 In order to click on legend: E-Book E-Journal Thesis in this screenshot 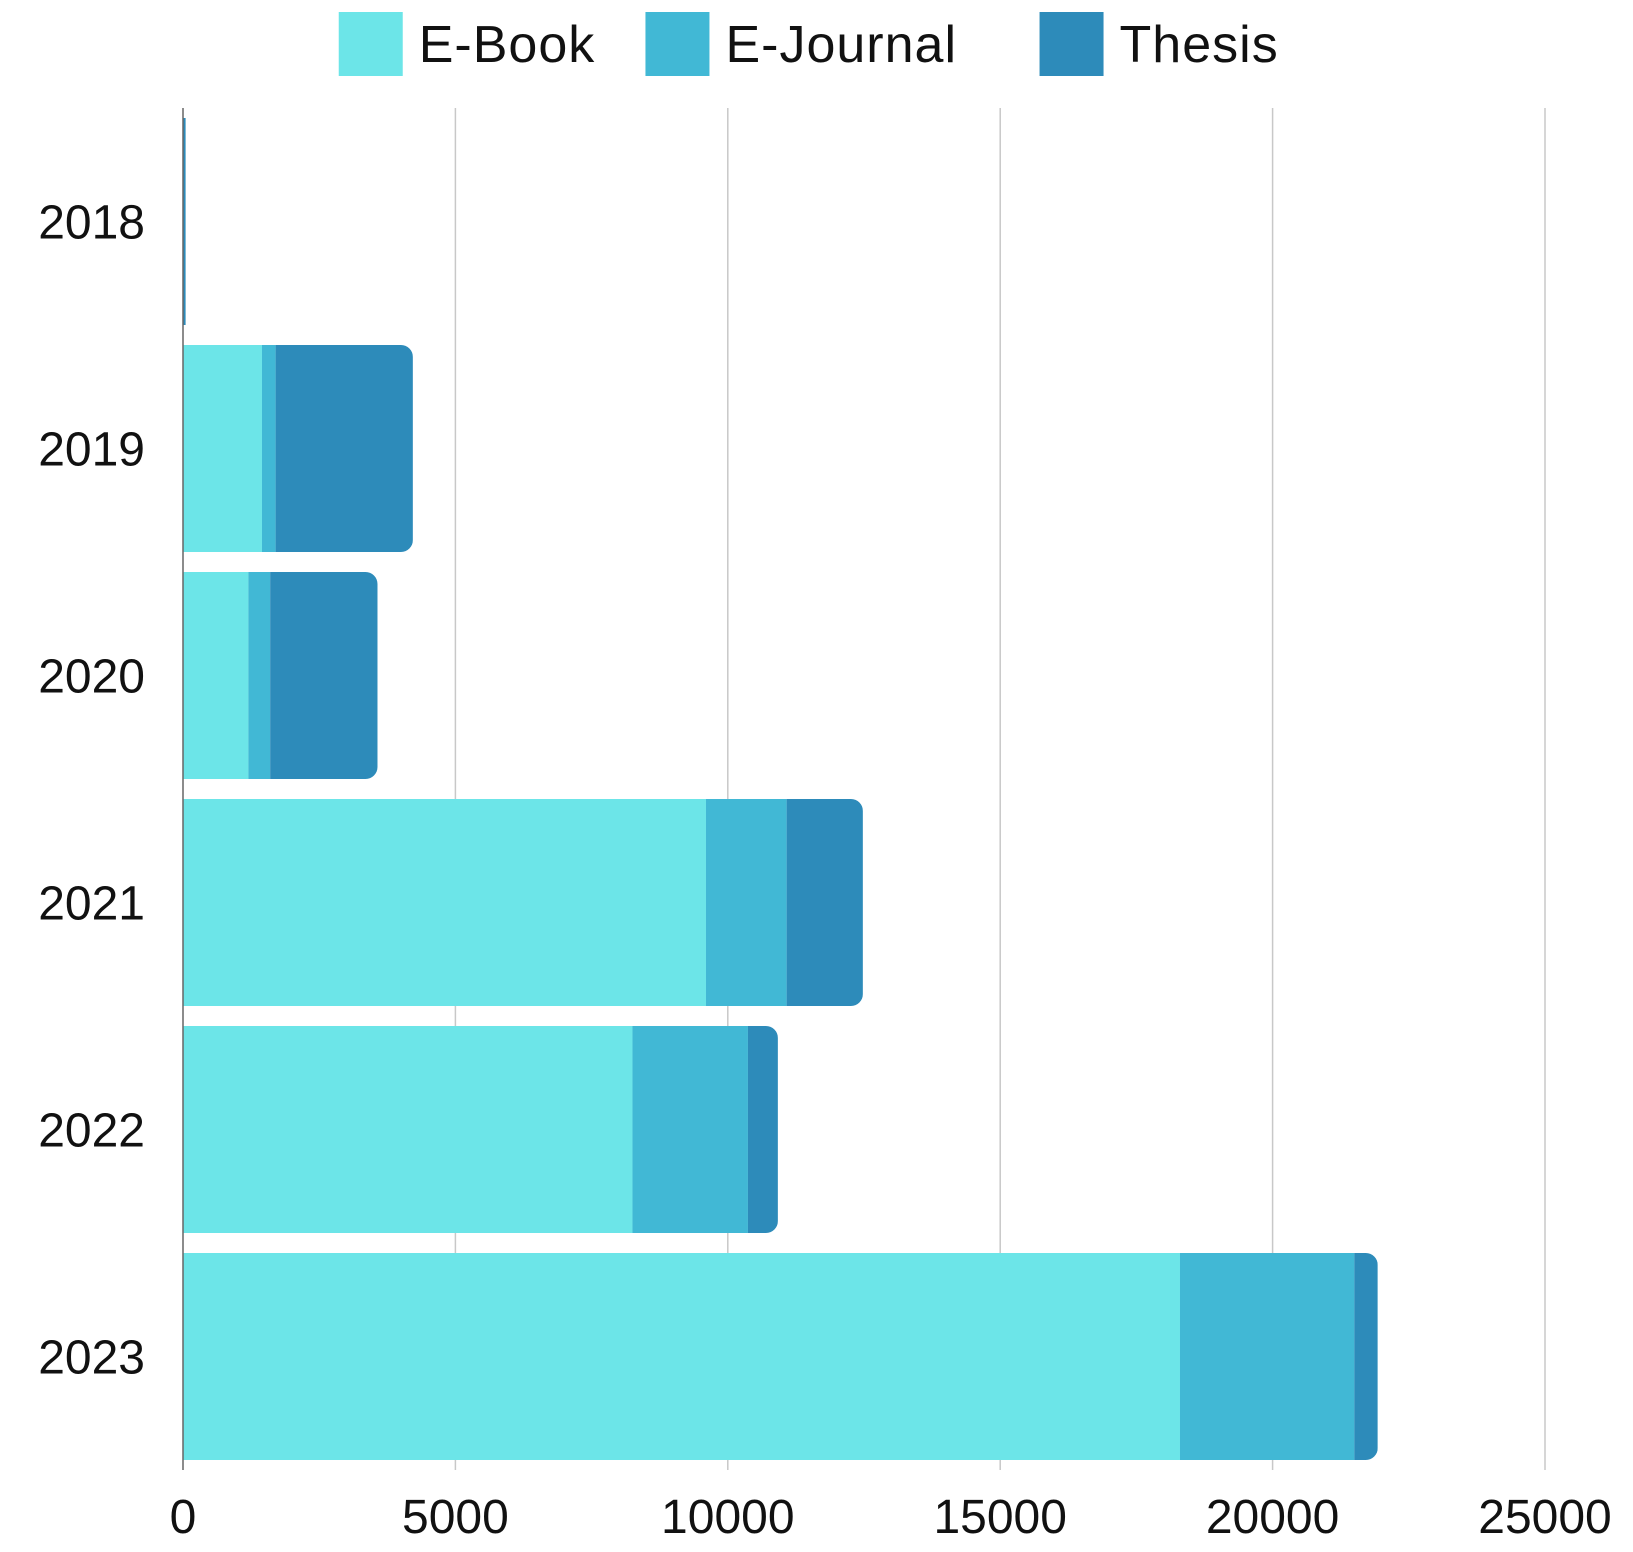, I will do `click(808, 44)`.